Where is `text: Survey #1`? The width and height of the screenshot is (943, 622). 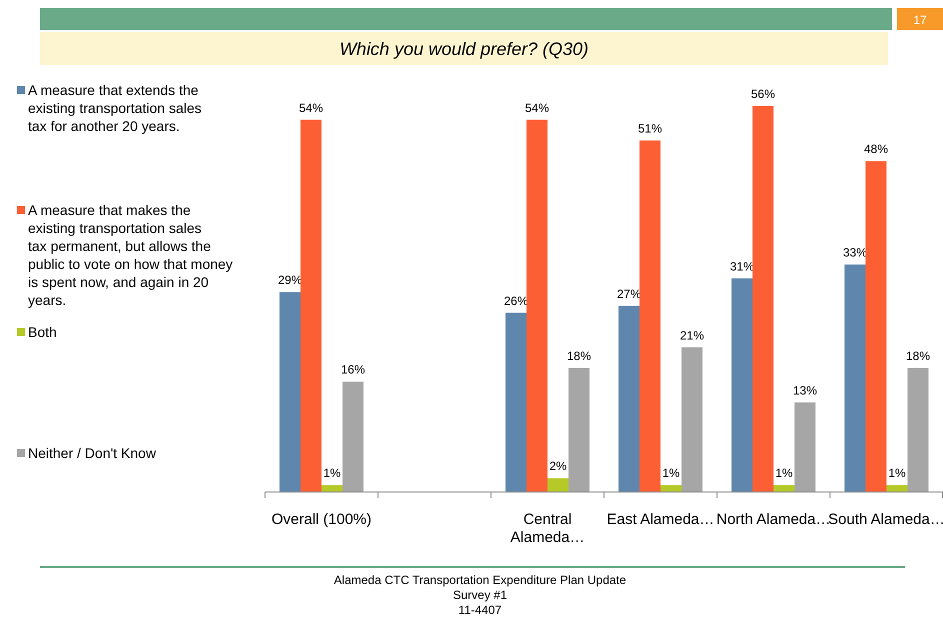
text: Survey #1 is located at coordinates (480, 595).